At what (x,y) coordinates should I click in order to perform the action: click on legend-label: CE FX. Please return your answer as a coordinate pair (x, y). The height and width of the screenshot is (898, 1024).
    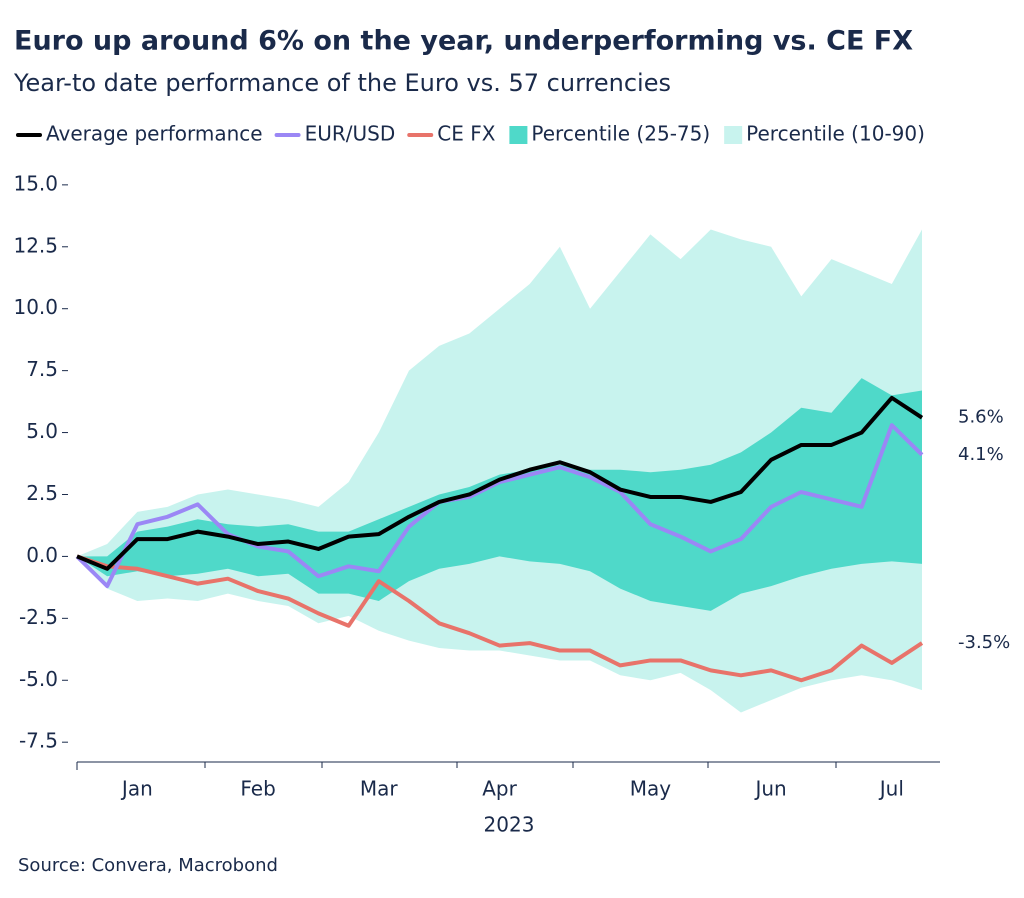
    Looking at the image, I should click on (466, 134).